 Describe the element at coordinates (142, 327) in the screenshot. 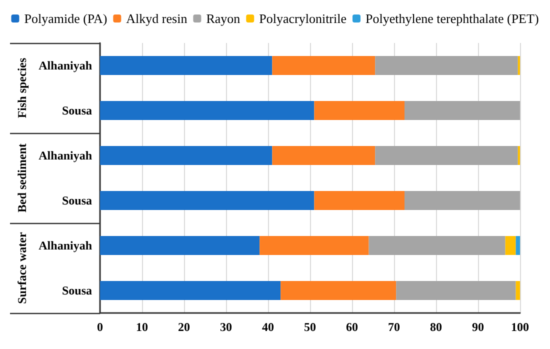

I see `x-tick-label: 10` at that location.